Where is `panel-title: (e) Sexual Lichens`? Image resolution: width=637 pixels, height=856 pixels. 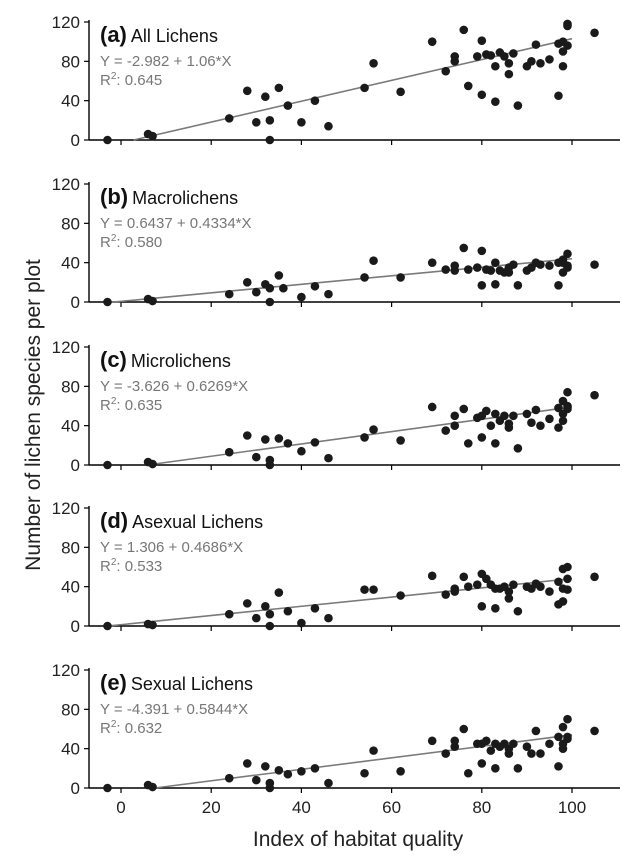
panel-title: (e) Sexual Lichens is located at coordinates (176, 682).